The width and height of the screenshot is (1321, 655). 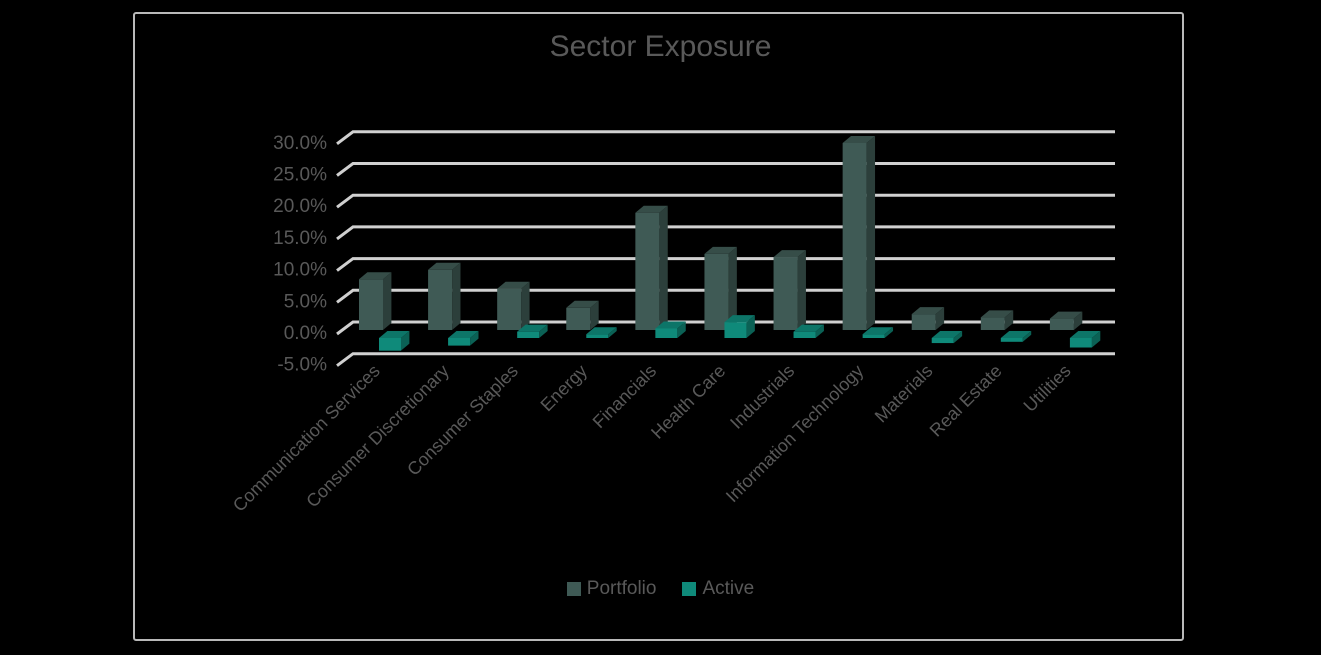 What do you see at coordinates (300, 270) in the screenshot?
I see `y-tick-label: 10.0%` at bounding box center [300, 270].